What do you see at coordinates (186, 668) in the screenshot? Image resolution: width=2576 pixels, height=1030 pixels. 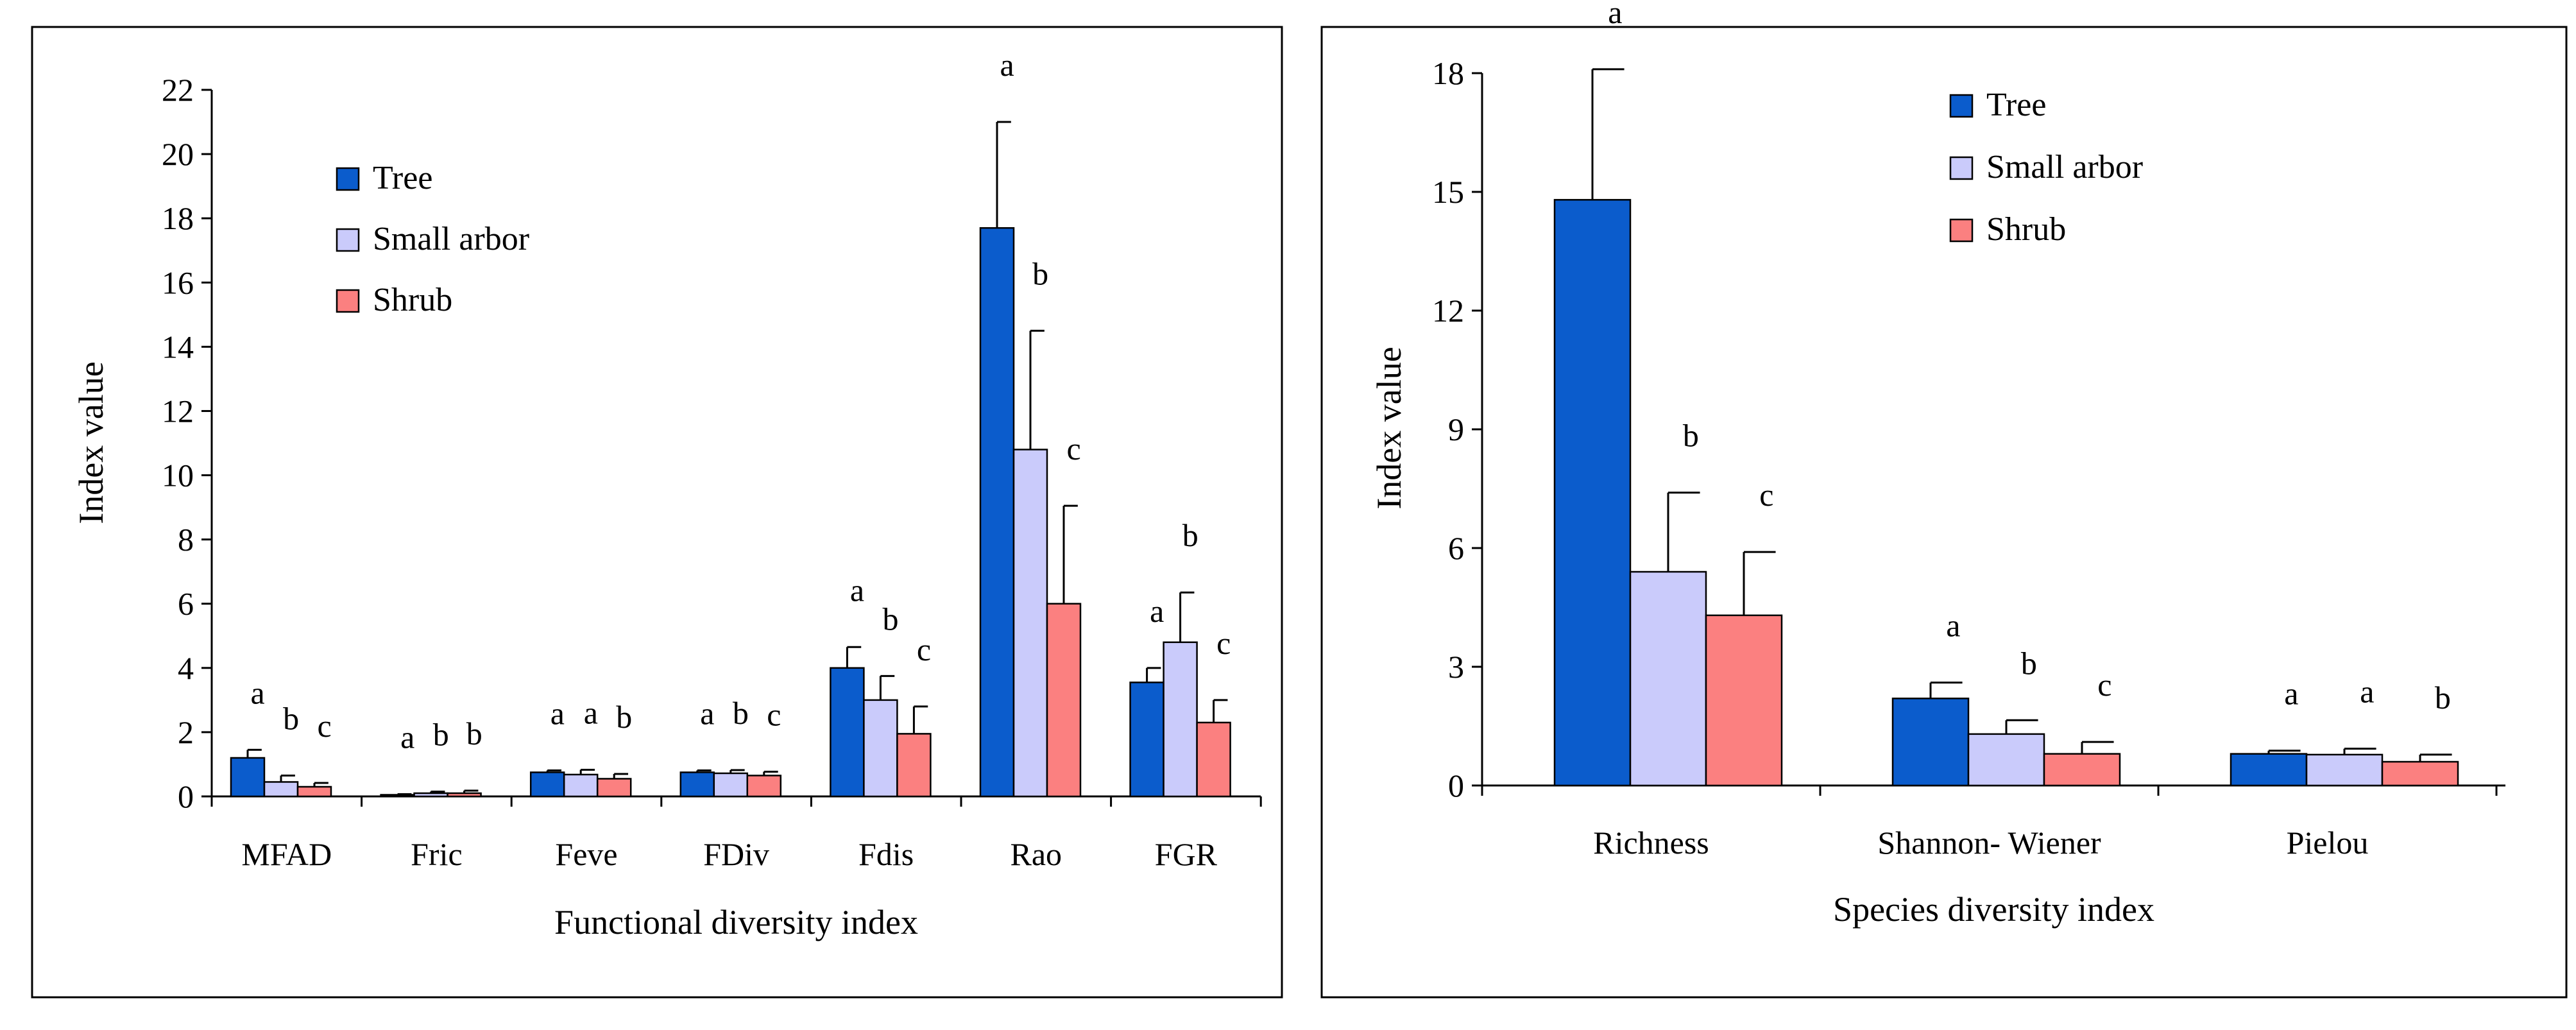 I see `y-tick-label: 4` at bounding box center [186, 668].